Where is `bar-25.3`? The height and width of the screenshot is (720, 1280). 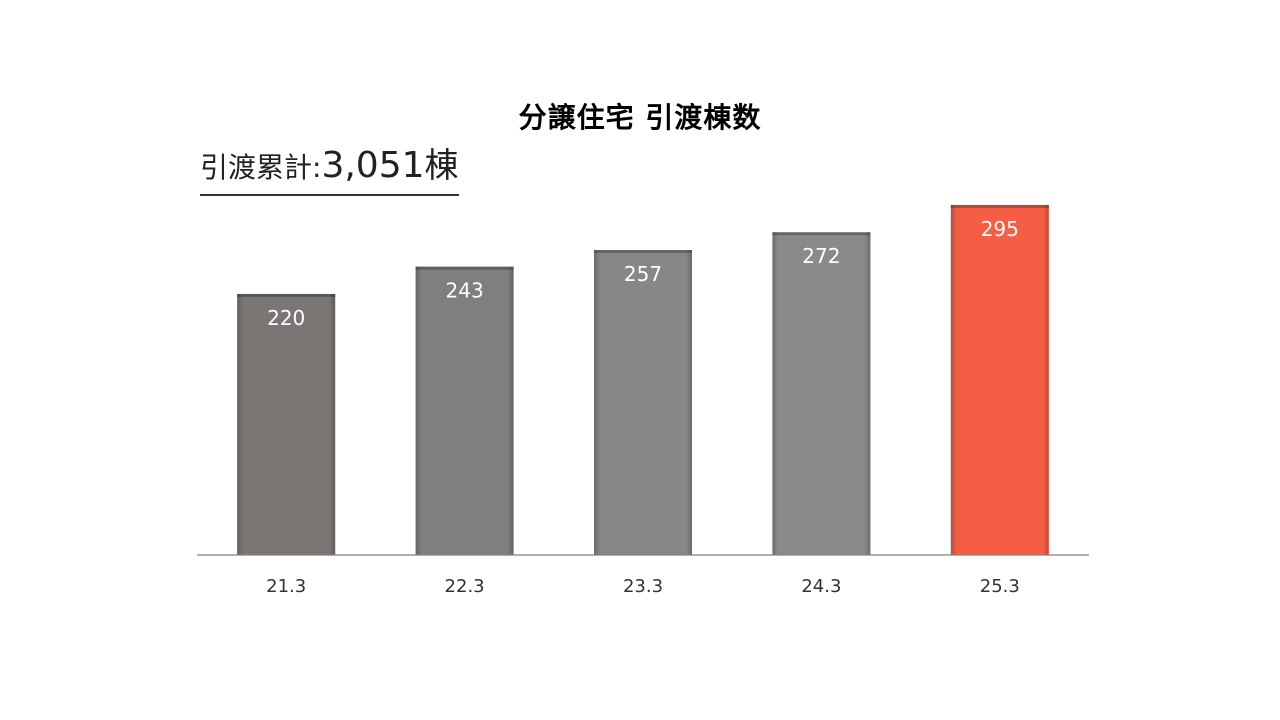 bar-25.3 is located at coordinates (999, 379).